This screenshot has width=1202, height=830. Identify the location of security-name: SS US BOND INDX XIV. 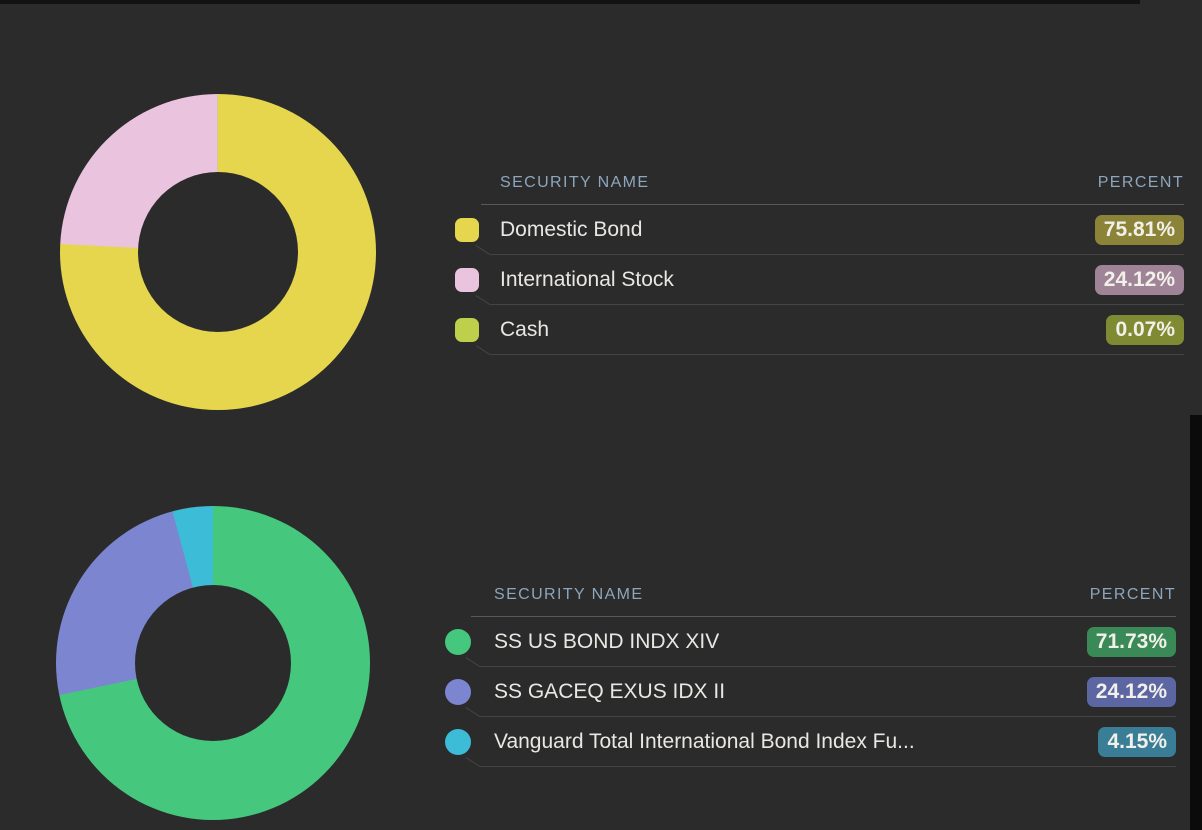
(607, 641).